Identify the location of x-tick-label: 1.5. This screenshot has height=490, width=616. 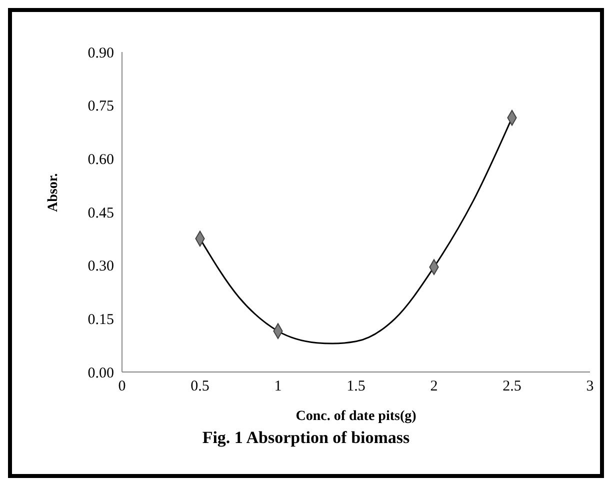
(356, 386).